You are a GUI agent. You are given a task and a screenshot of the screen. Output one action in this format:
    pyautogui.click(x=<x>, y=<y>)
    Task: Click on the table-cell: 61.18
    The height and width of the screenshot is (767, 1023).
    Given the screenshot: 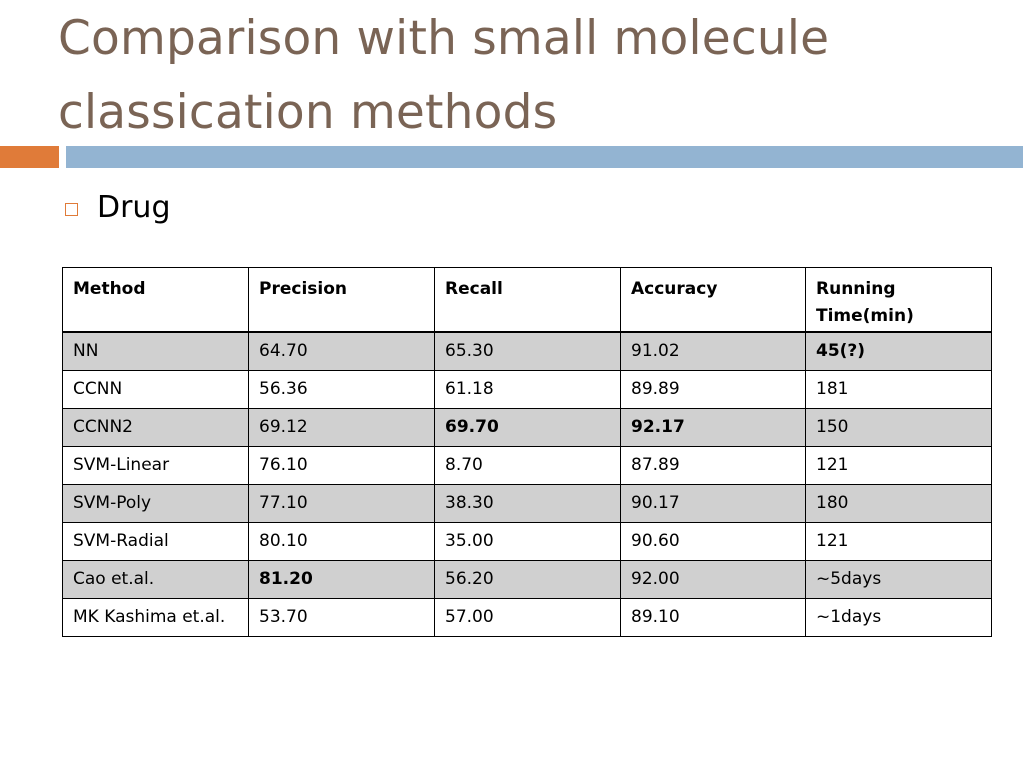 What is the action you would take?
    pyautogui.click(x=527, y=389)
    